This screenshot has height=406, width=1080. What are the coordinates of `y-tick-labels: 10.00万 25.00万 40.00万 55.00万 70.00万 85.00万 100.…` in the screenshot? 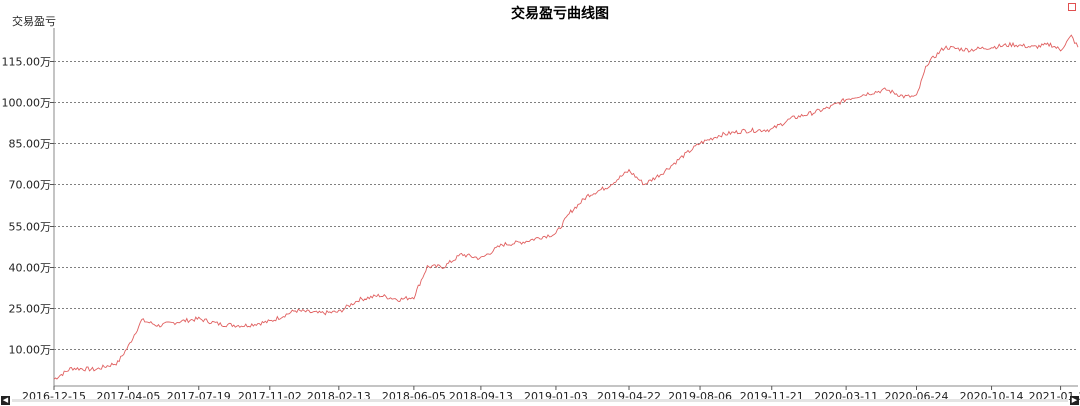 It's located at (27, 206).